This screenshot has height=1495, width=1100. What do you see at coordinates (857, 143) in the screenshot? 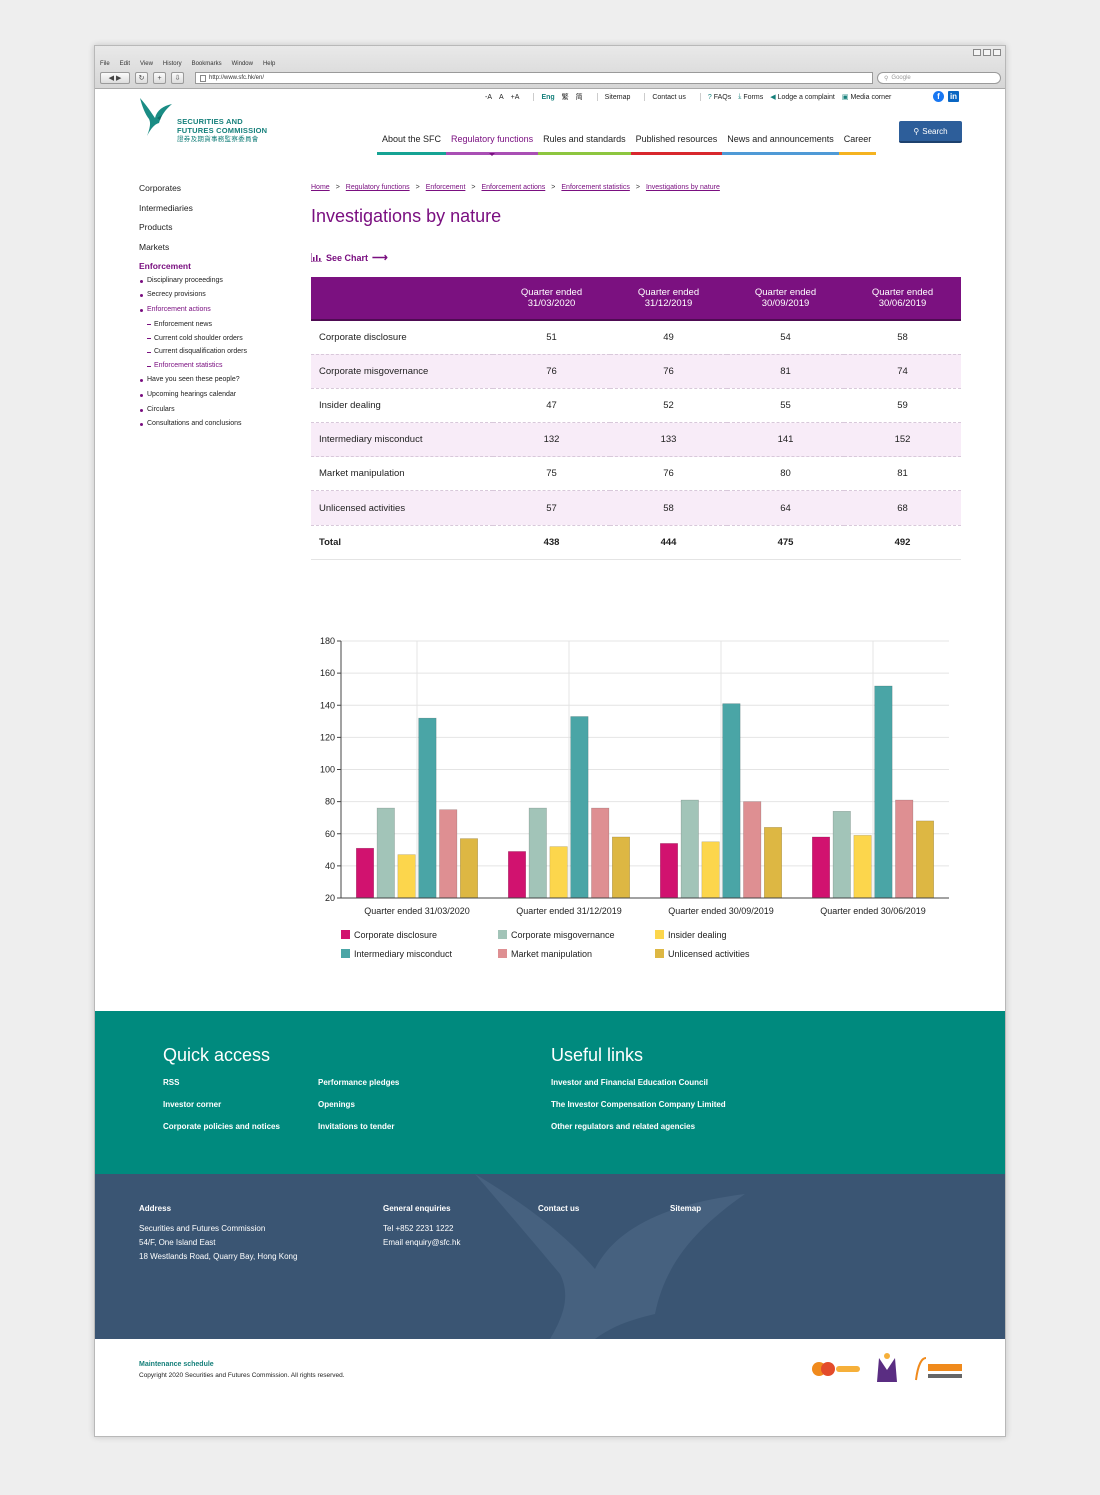
I see `nav-career: Career` at bounding box center [857, 143].